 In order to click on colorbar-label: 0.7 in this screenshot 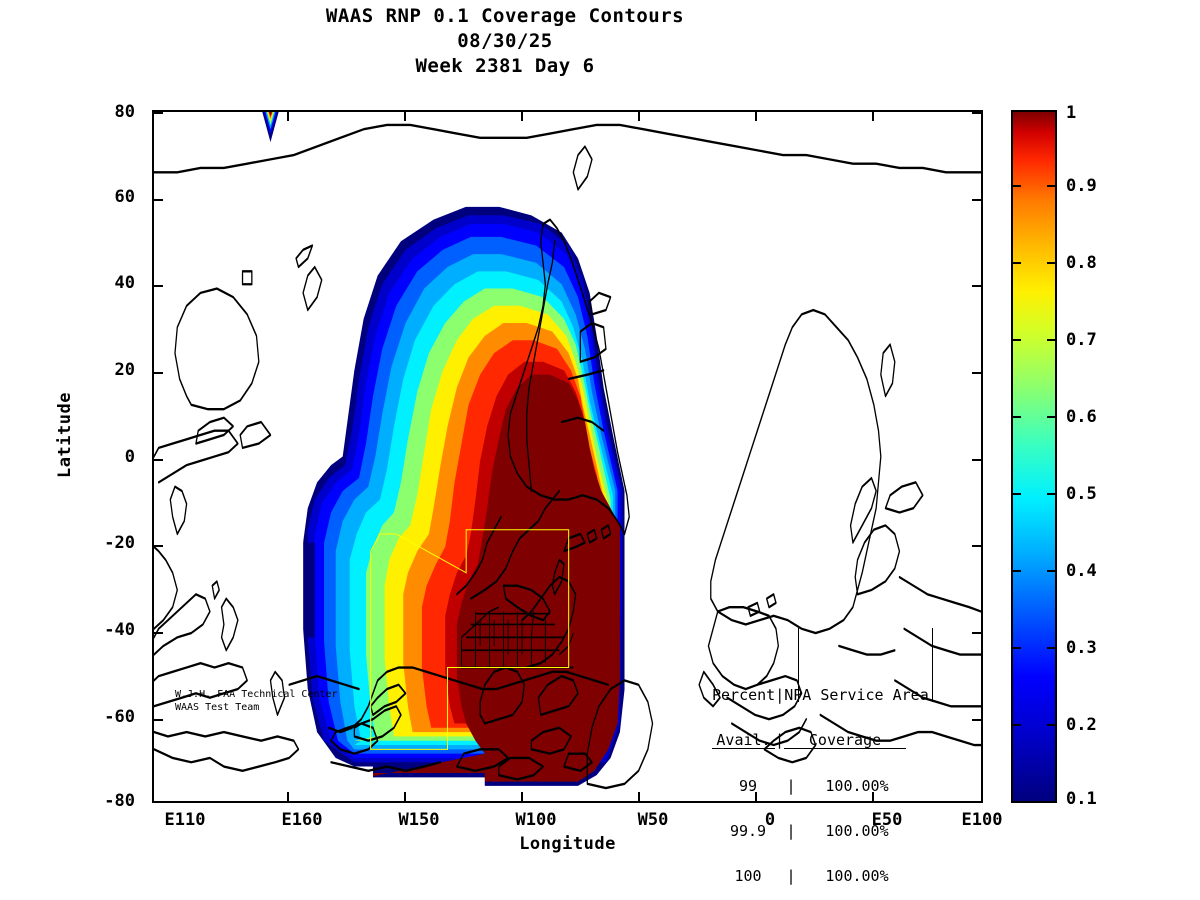, I will do `click(1081, 340)`.